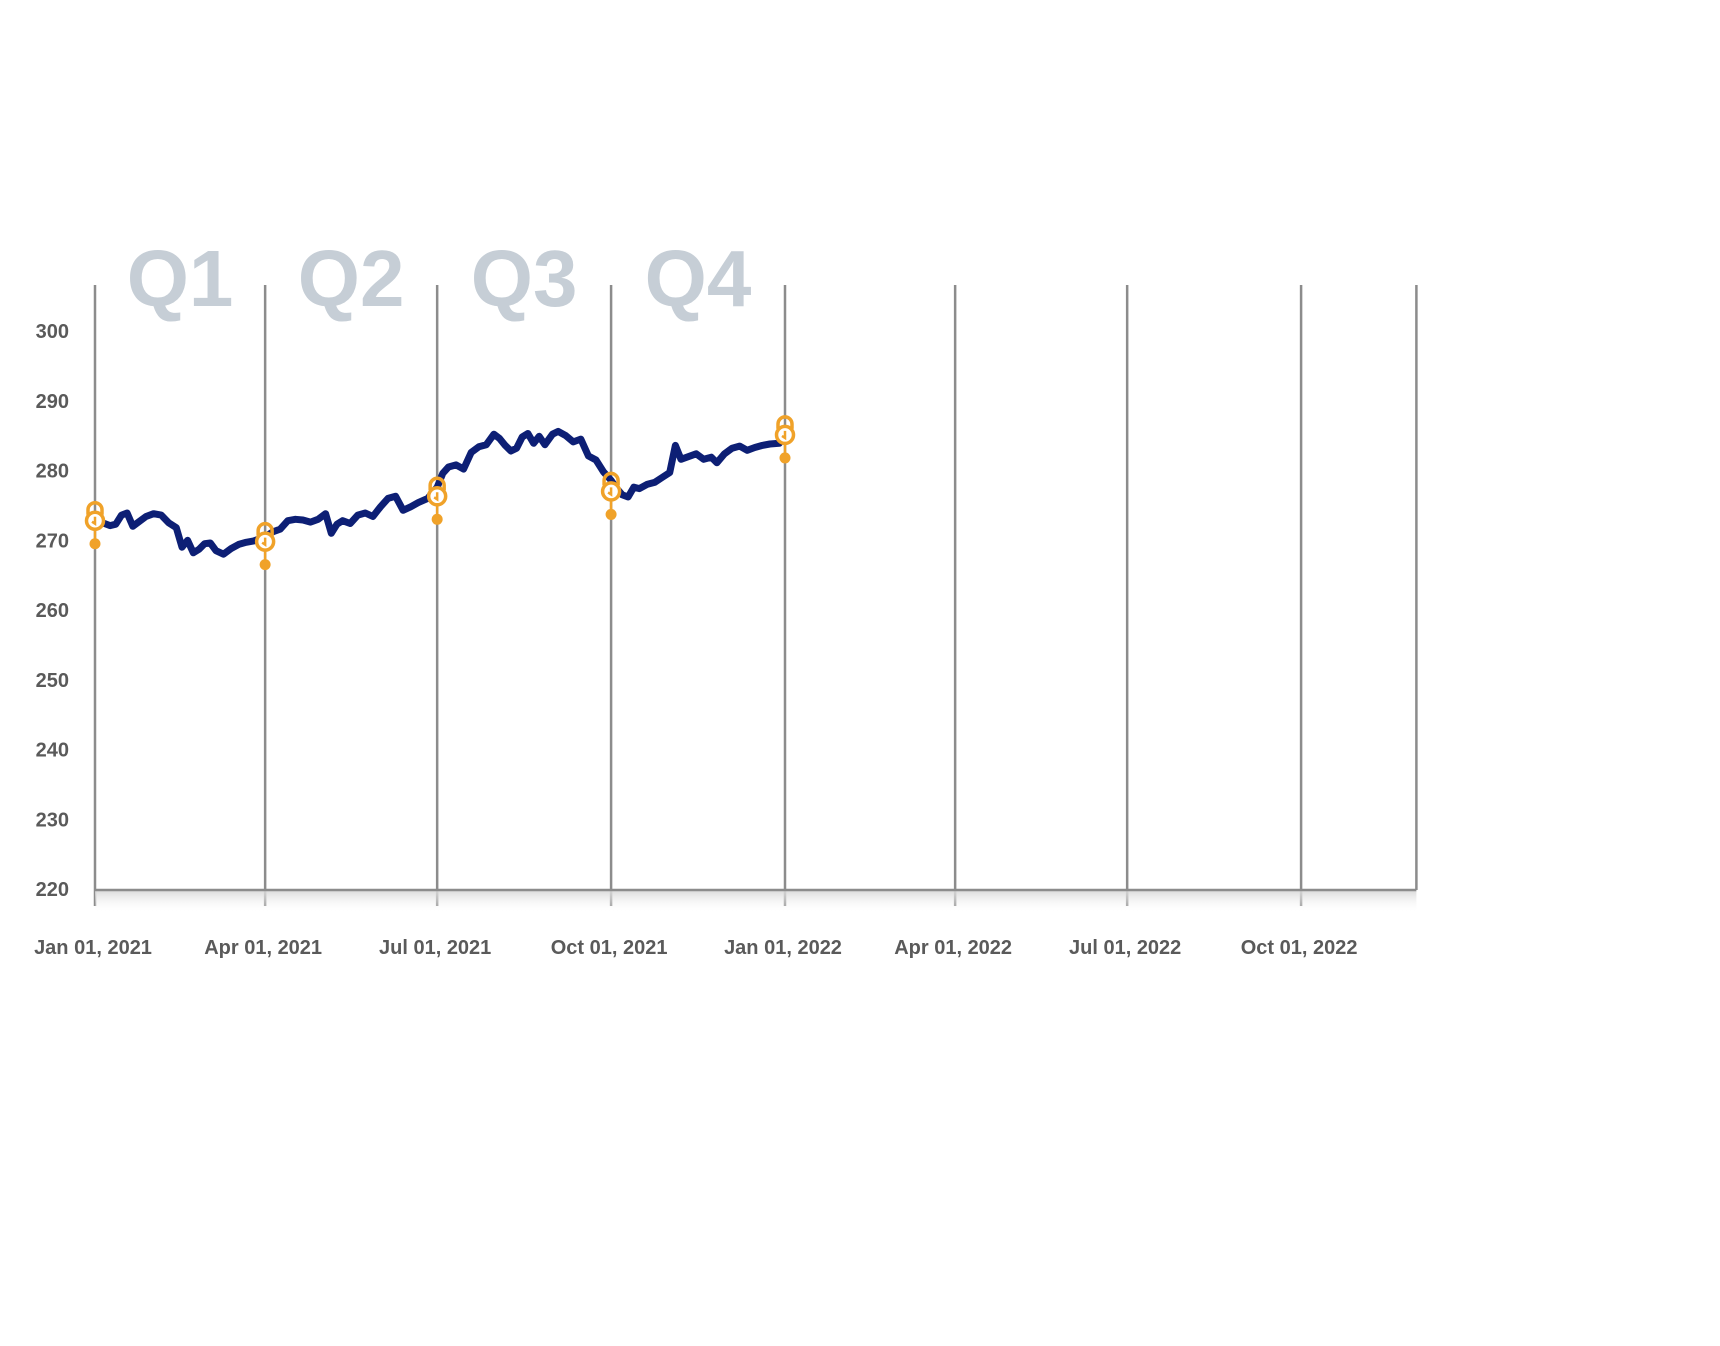 The height and width of the screenshot is (1346, 1720). I want to click on series, so click(439, 492).